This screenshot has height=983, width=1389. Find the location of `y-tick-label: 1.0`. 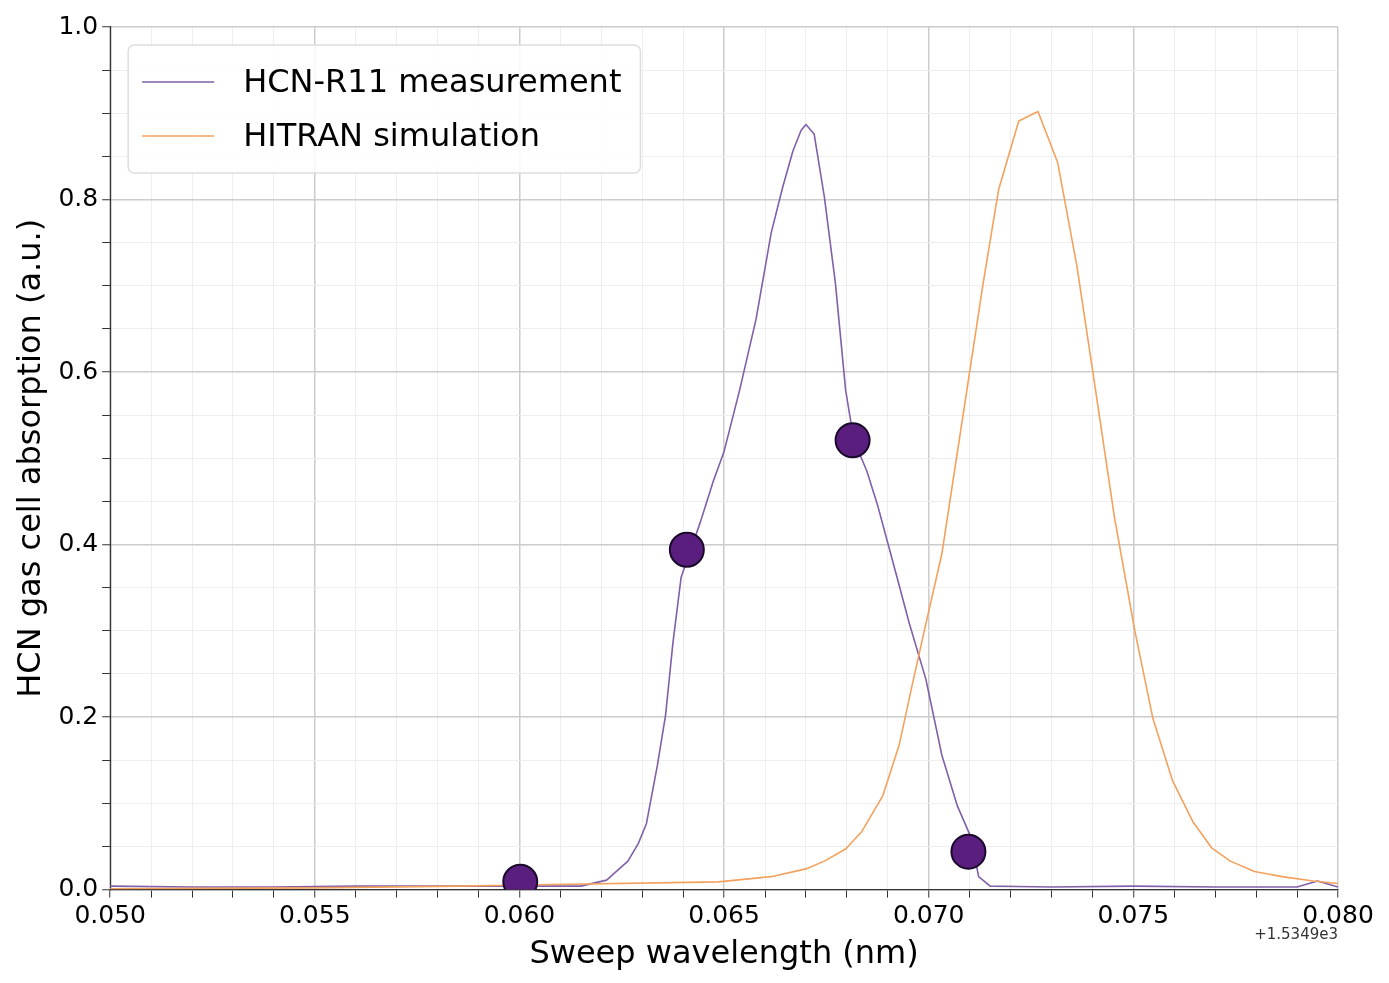

y-tick-label: 1.0 is located at coordinates (78, 25).